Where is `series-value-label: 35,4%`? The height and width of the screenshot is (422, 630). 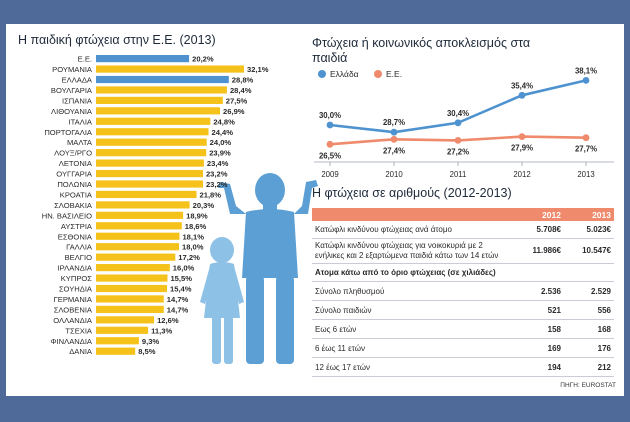 series-value-label: 35,4% is located at coordinates (522, 85).